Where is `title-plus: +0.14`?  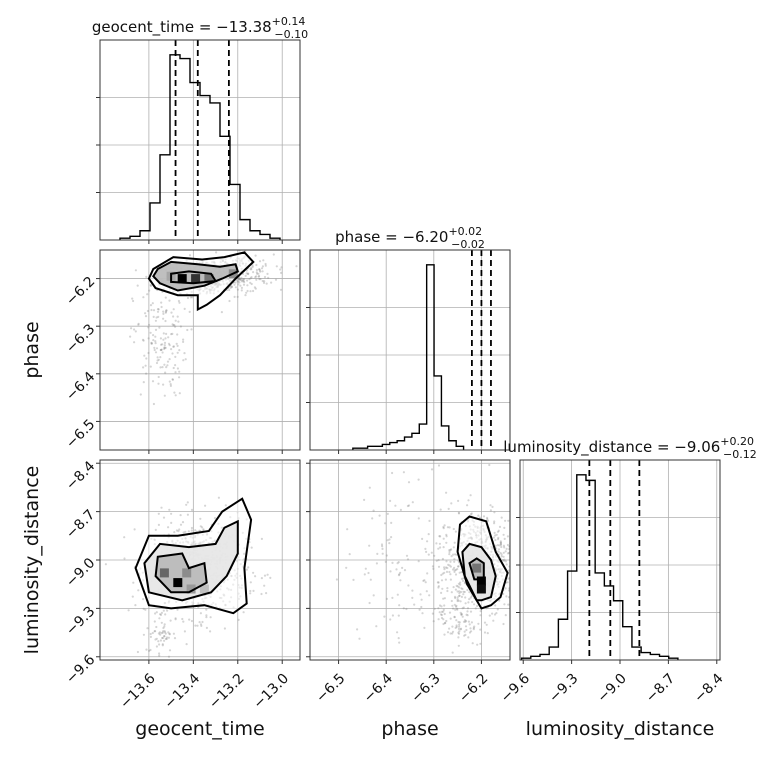
title-plus: +0.14 is located at coordinates (289, 21).